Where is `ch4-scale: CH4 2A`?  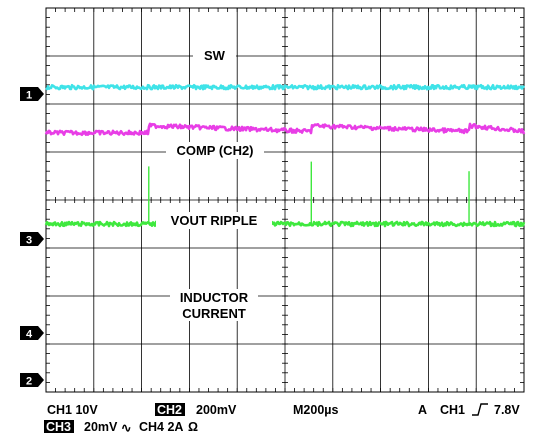
ch4-scale: CH4 2A is located at coordinates (161, 427).